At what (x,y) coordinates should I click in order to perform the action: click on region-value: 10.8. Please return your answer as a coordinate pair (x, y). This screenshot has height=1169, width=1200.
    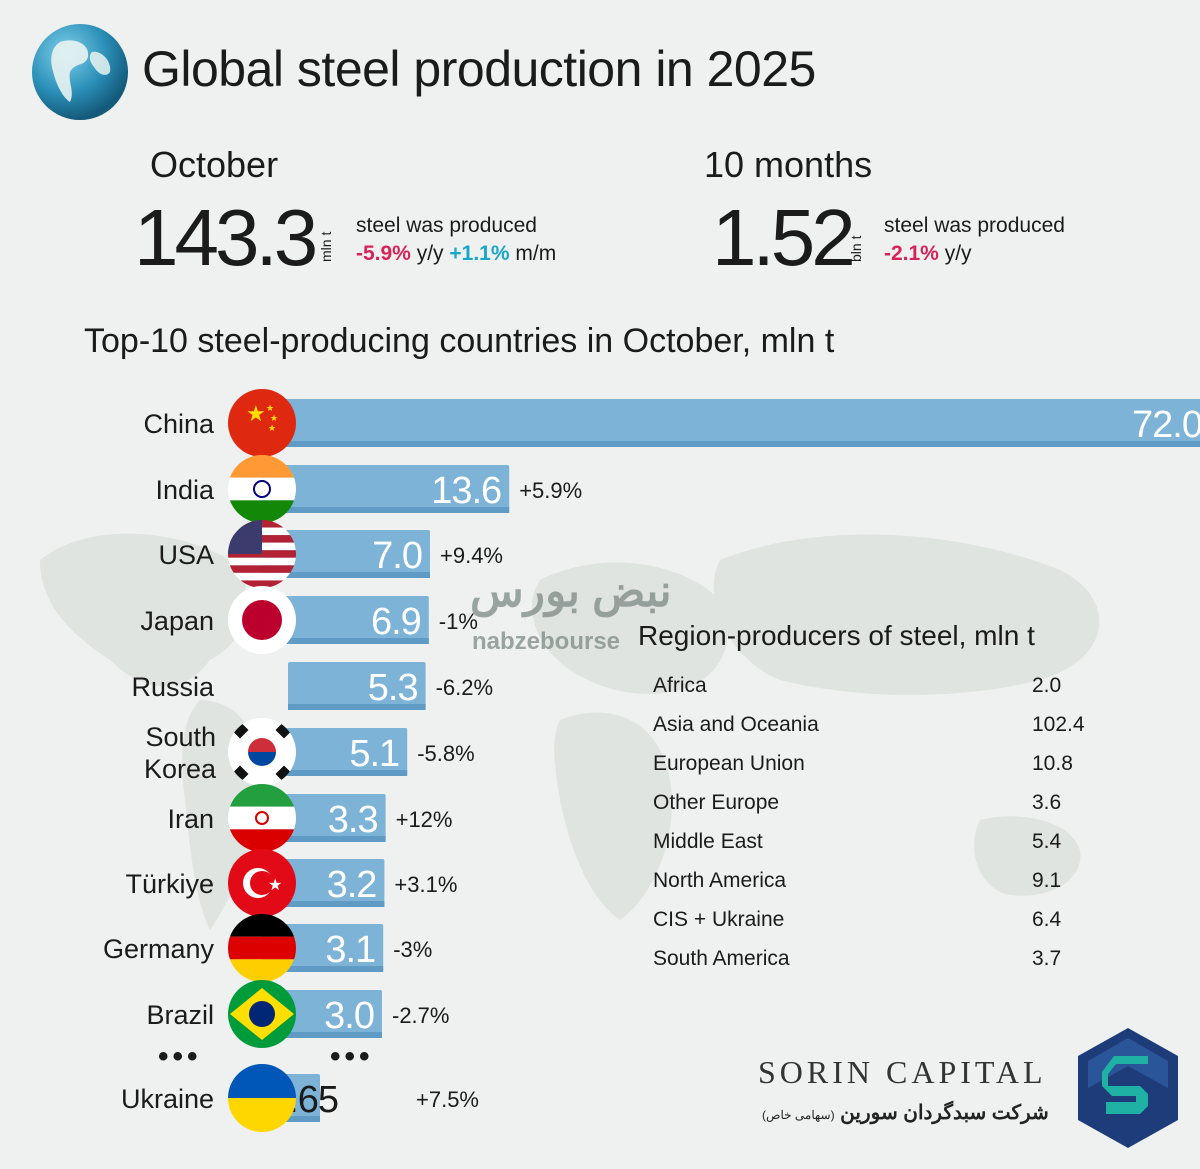
    Looking at the image, I should click on (1052, 763).